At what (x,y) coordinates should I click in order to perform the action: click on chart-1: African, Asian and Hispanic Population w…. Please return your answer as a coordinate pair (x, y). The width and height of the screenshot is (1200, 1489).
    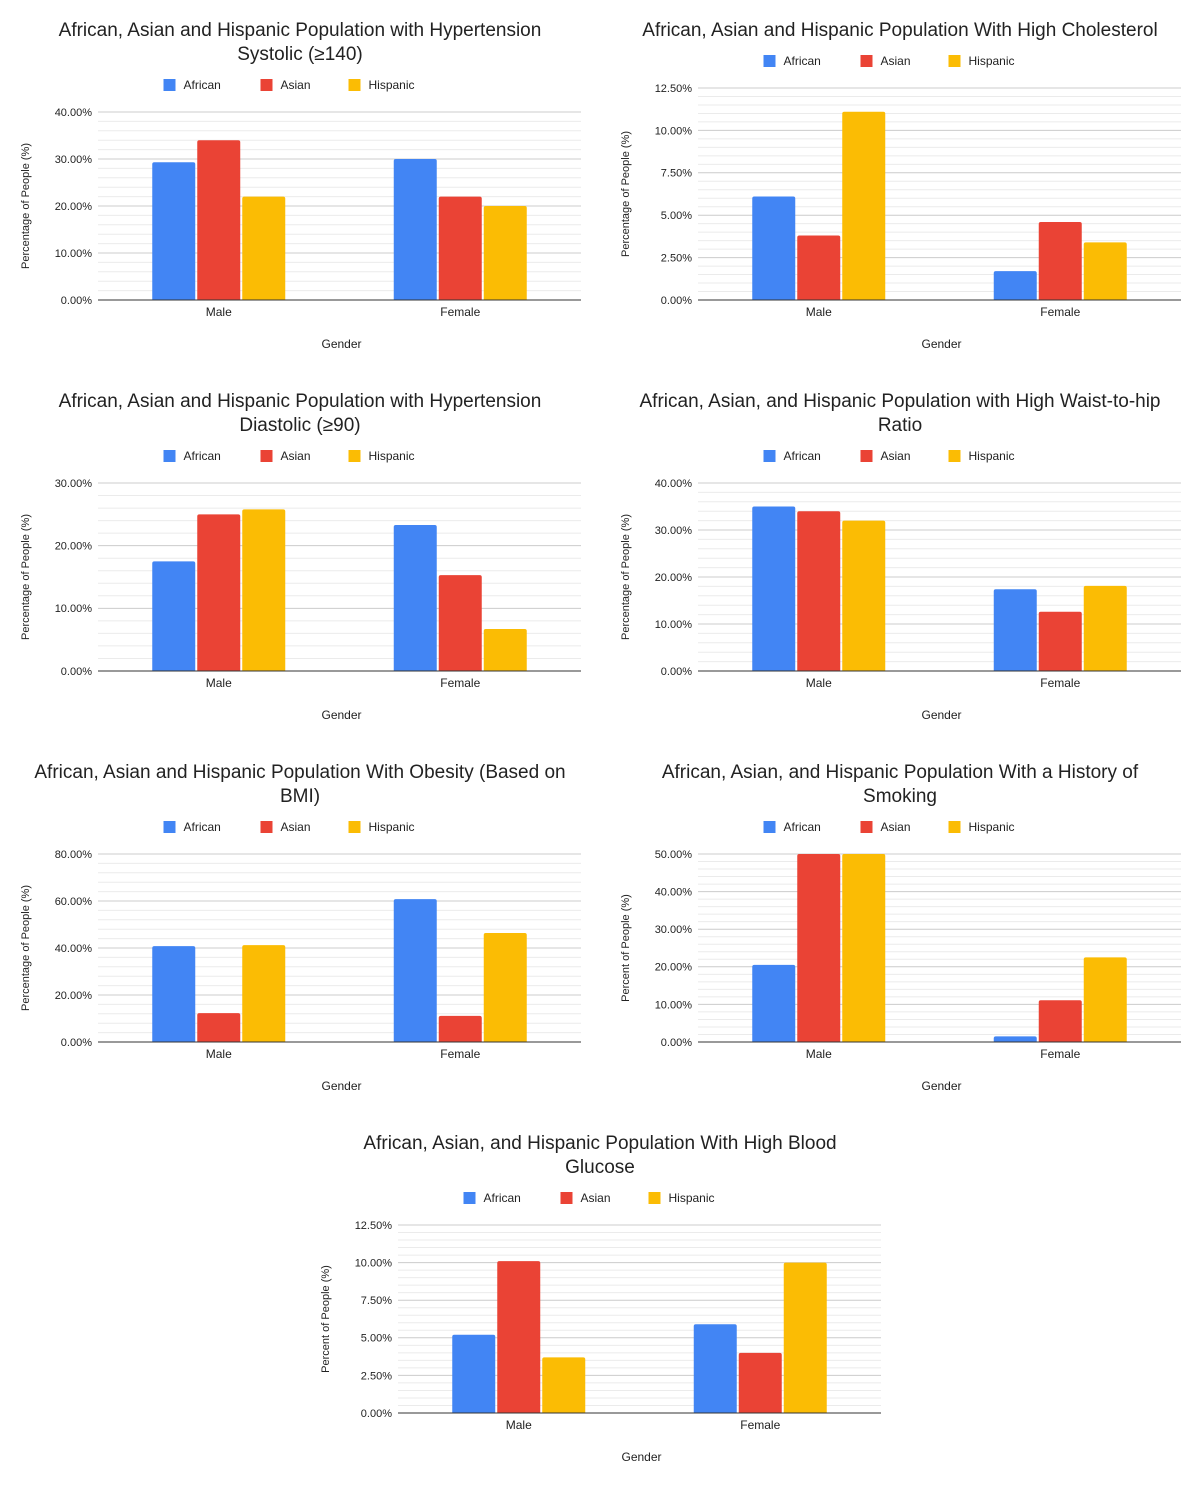
    Looking at the image, I should click on (300, 185).